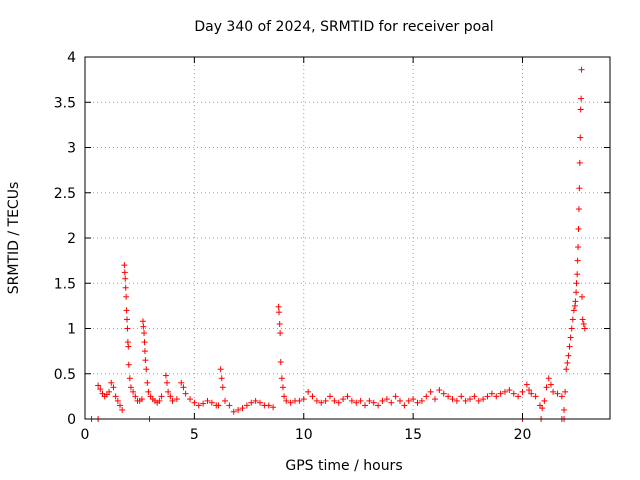 This screenshot has width=640, height=480. What do you see at coordinates (71, 420) in the screenshot?
I see `y-tick-label: 0` at bounding box center [71, 420].